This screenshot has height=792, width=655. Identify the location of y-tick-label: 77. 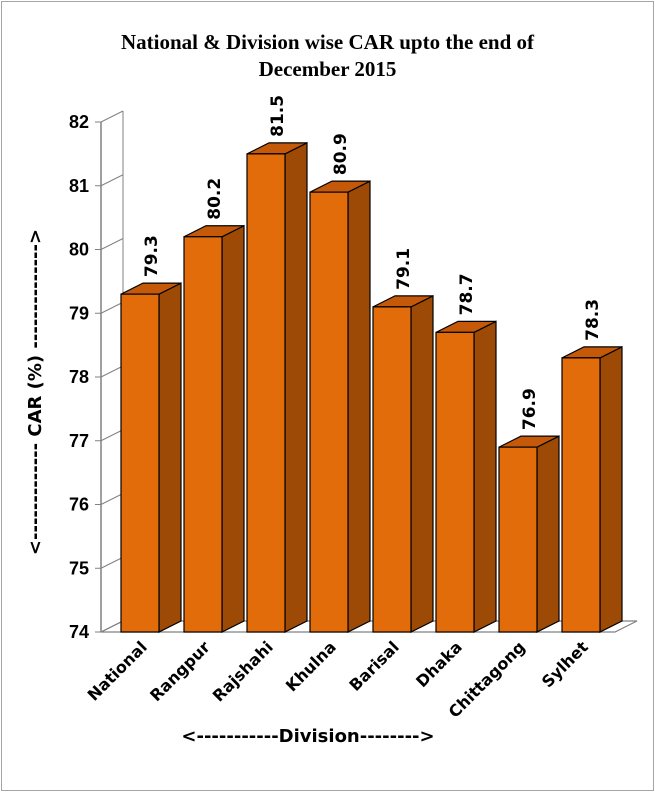
(79, 441).